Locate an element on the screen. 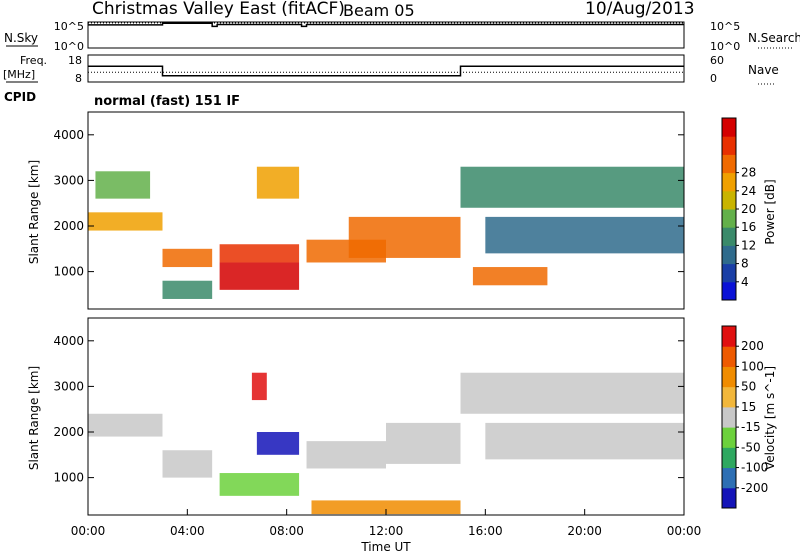 This screenshot has height=554, width=800. noise-ytick-right-top: 10^5 is located at coordinates (725, 26).